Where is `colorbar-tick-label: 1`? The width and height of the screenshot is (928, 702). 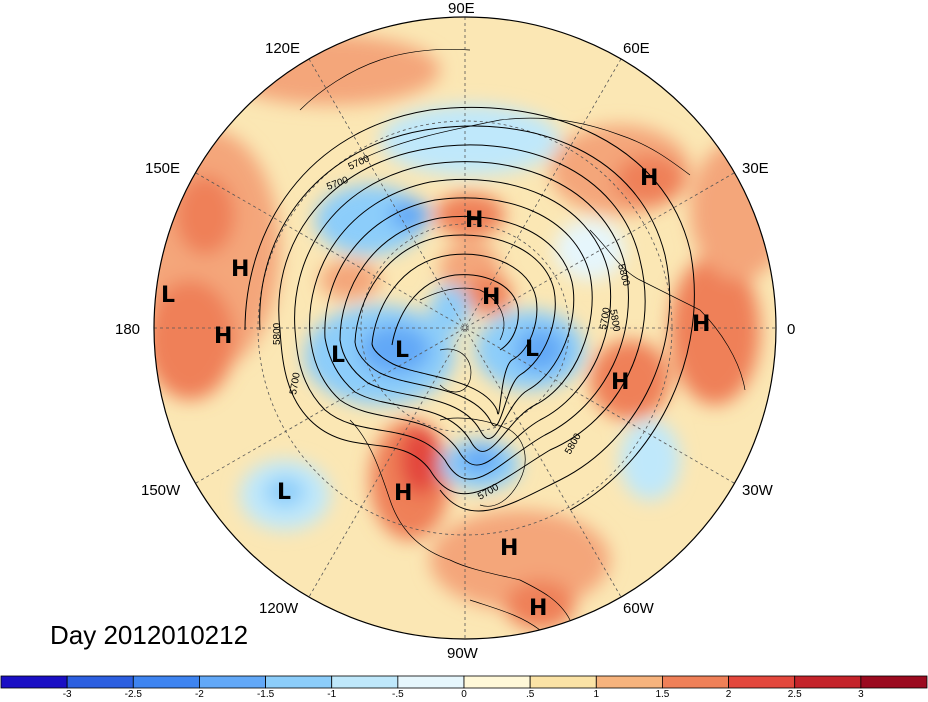 colorbar-tick-label: 1 is located at coordinates (596, 694).